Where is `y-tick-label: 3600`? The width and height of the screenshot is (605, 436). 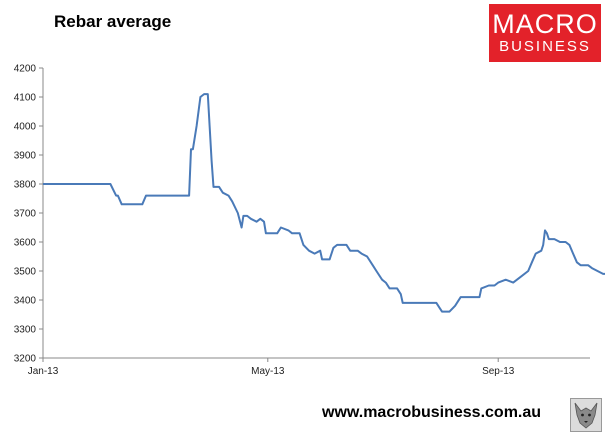
y-tick-label: 3600 is located at coordinates (25, 243).